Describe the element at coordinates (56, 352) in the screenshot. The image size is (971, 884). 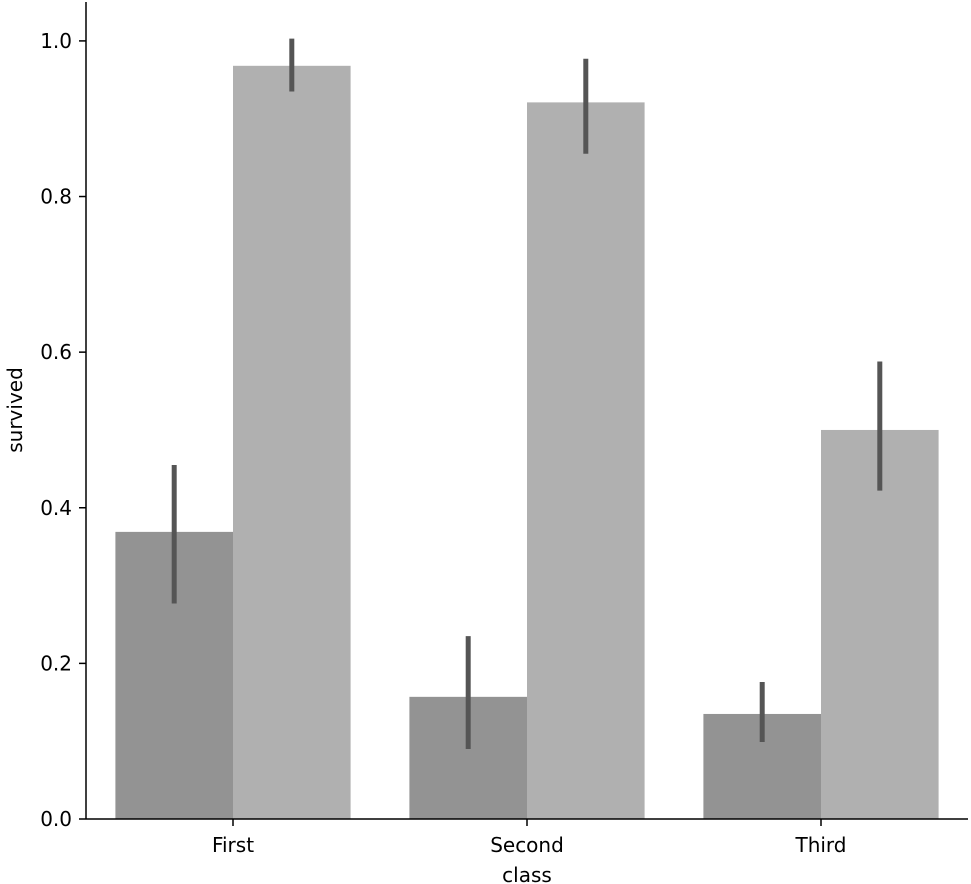
I see `y-tick-label-0.6: 0.6` at that location.